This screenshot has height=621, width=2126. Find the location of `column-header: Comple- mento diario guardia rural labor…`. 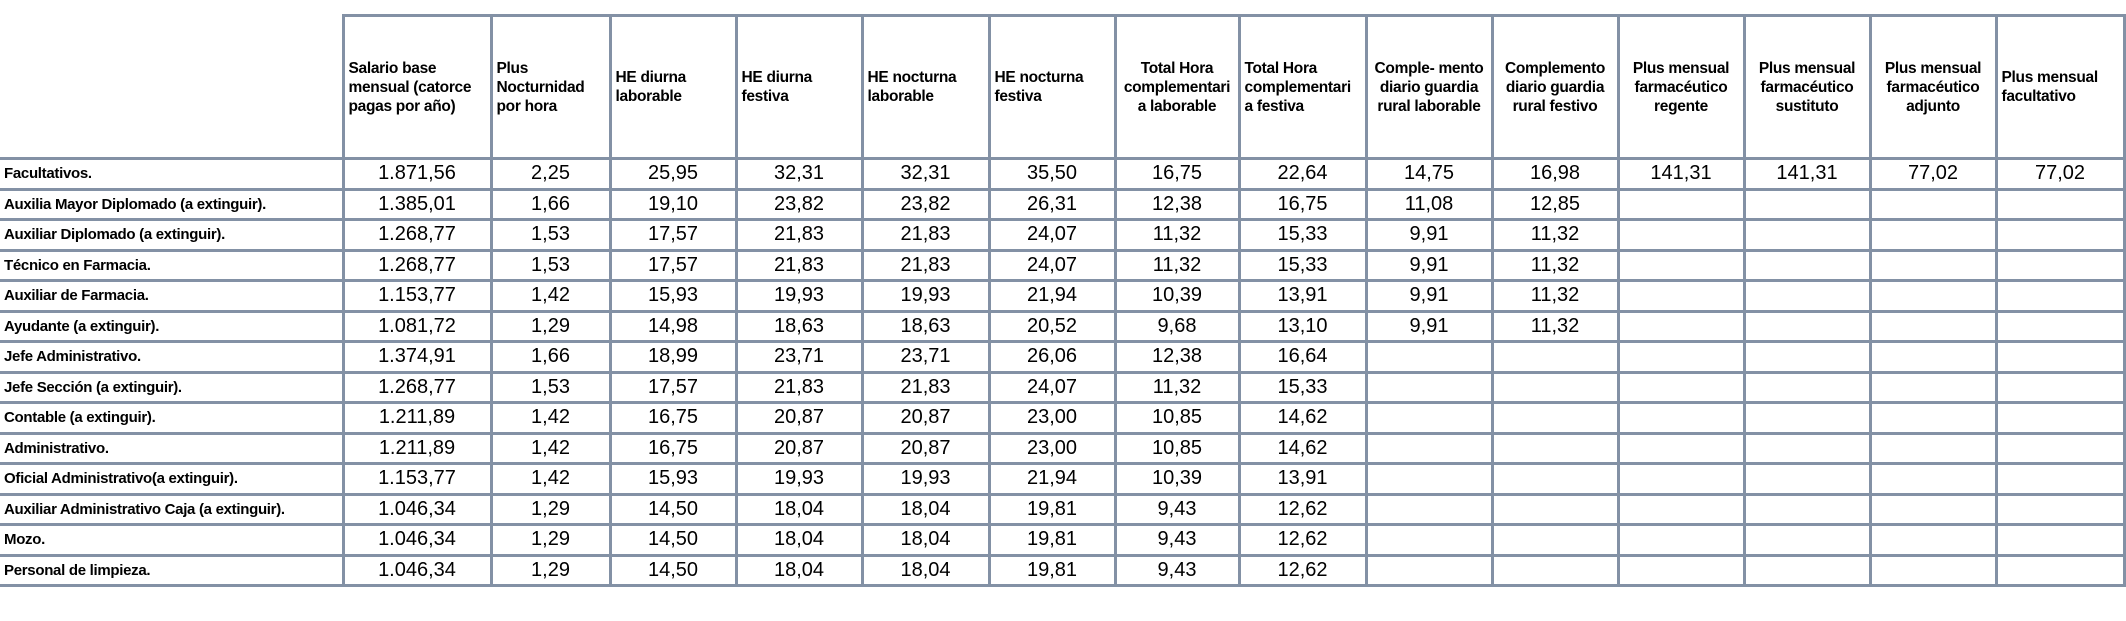

column-header: Comple- mento diario guardia rural labor… is located at coordinates (1429, 87).